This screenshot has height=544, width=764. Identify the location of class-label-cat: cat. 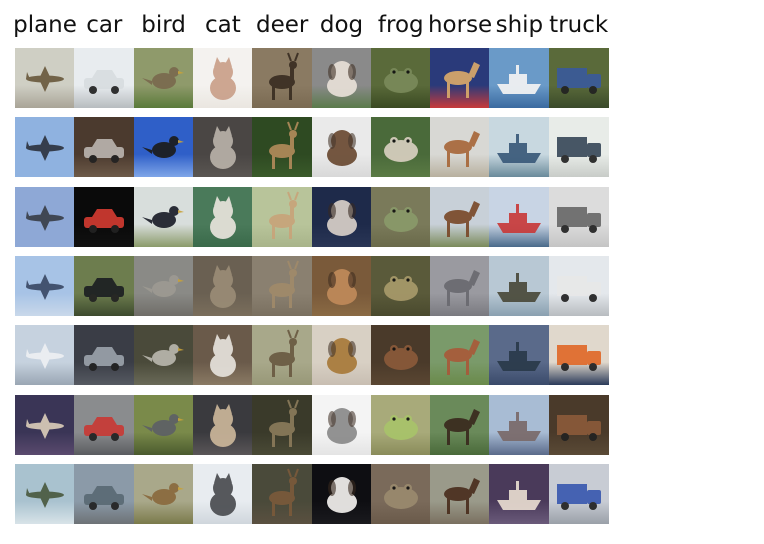
(223, 25).